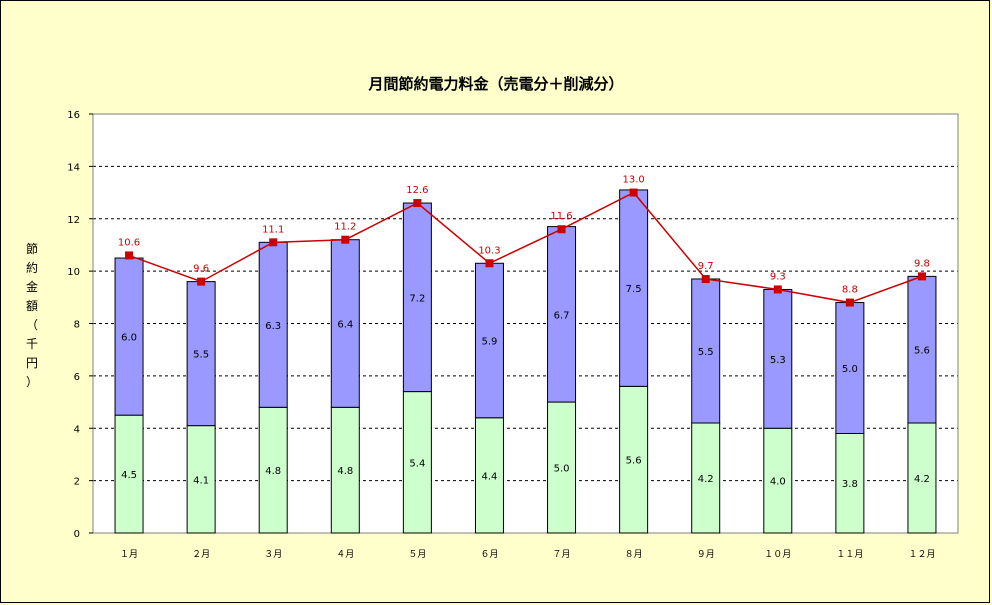  I want to click on data-label-total: 11.6, so click(561, 216).